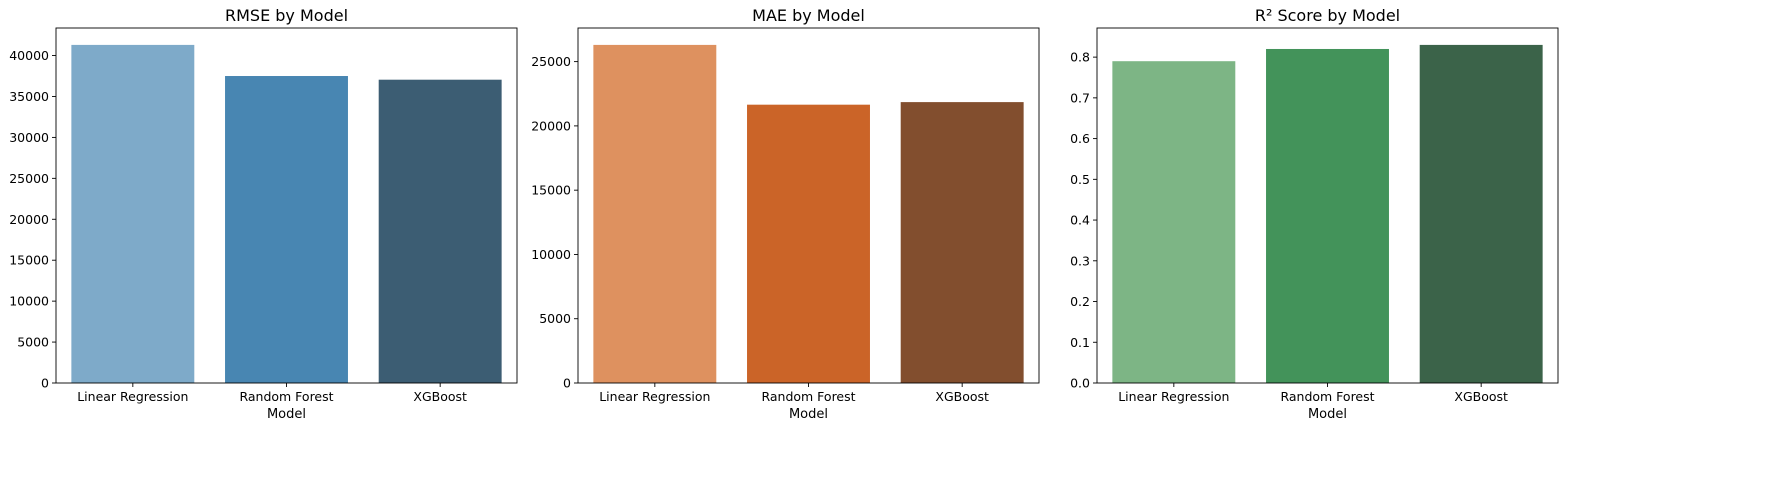 The image size is (1789, 490). What do you see at coordinates (1080, 179) in the screenshot?
I see `y-tick-label: 0.5` at bounding box center [1080, 179].